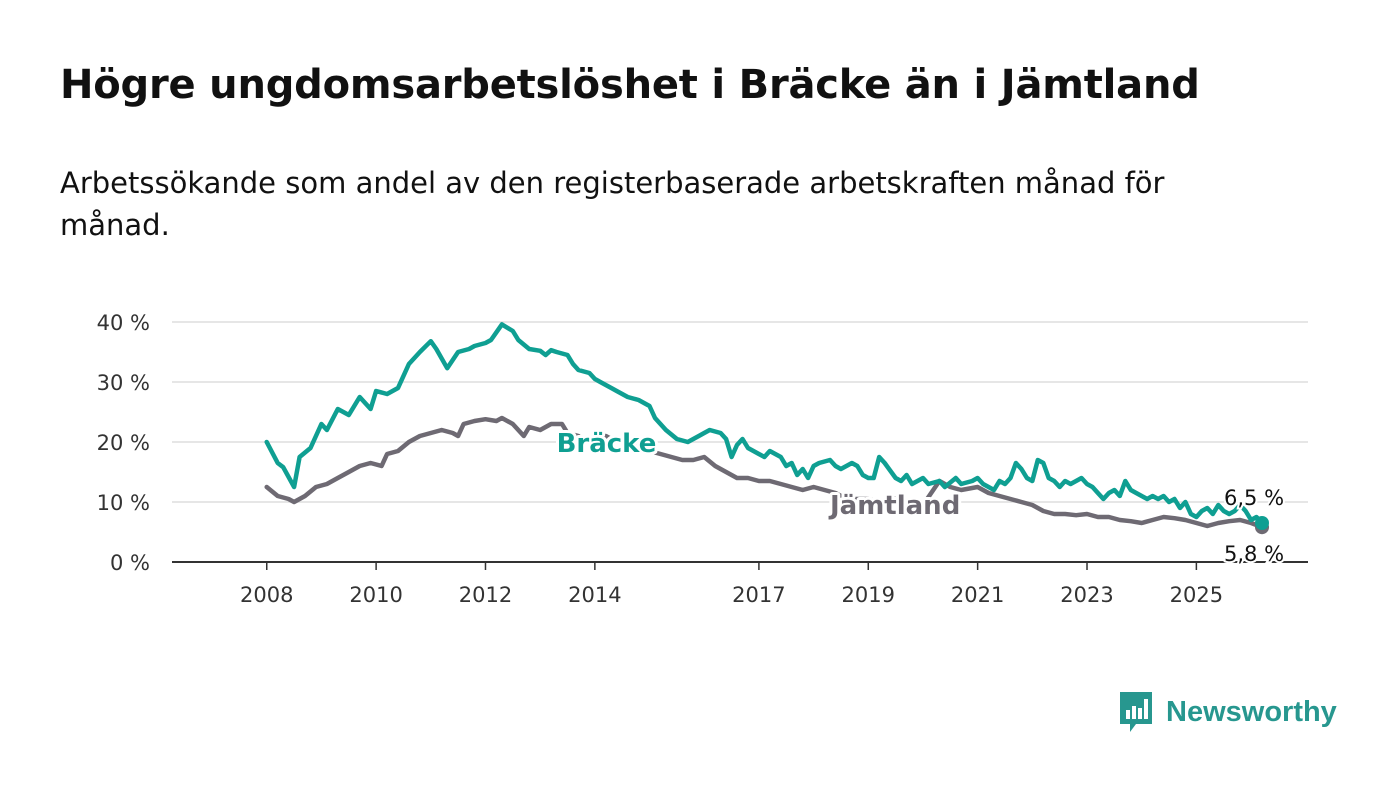  Describe the element at coordinates (375, 595) in the screenshot. I see `x-tick-label: 2010` at that location.